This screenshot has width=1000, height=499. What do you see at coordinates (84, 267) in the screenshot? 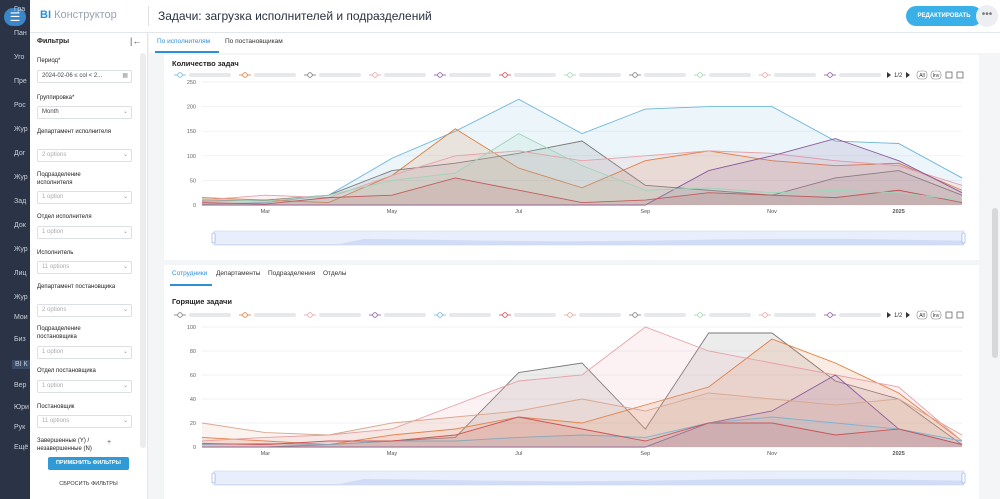
I see `exec-select: 11 options ⌄` at bounding box center [84, 267].